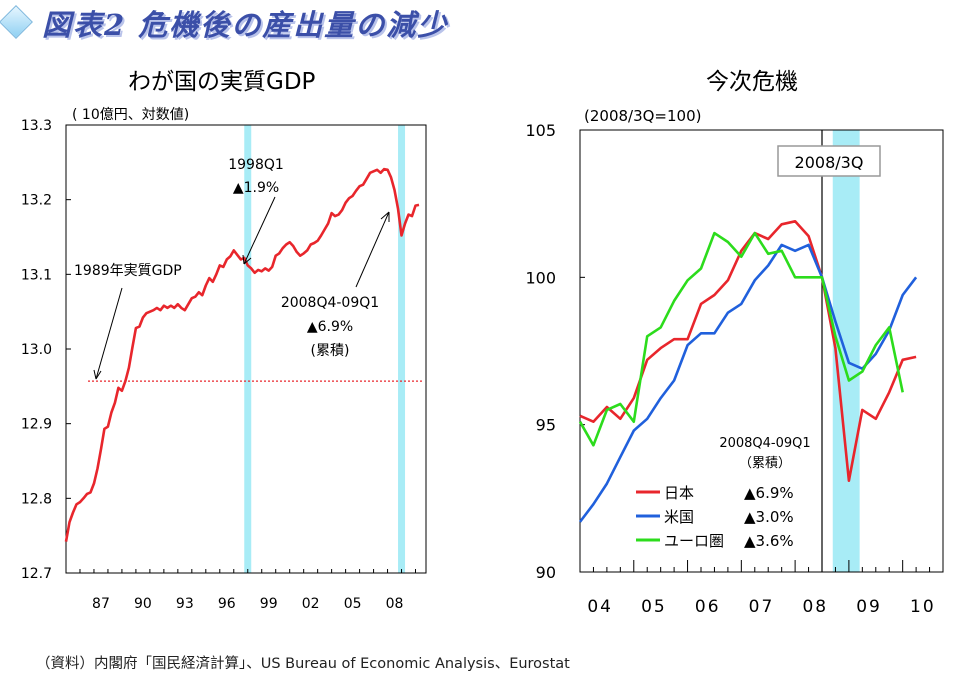 The height and width of the screenshot is (686, 974). Describe the element at coordinates (227, 604) in the screenshot. I see `x-tick-label: 96` at that location.